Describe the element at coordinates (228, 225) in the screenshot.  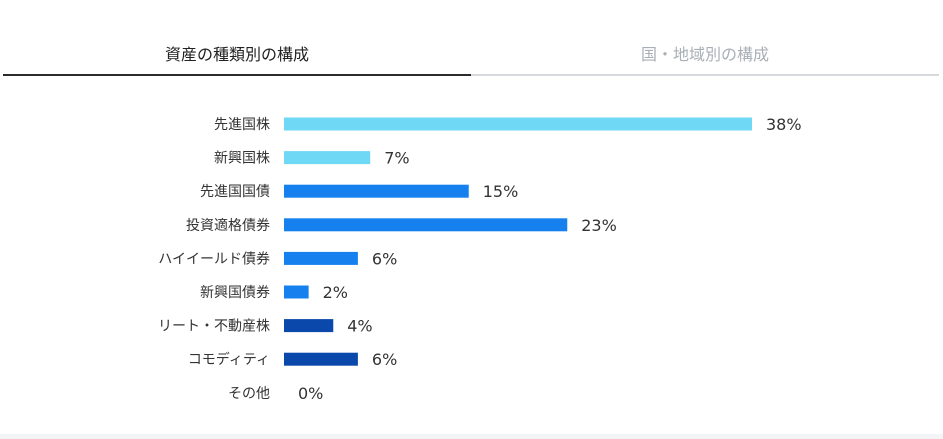
I see `category-label: 投資適格債券` at that location.